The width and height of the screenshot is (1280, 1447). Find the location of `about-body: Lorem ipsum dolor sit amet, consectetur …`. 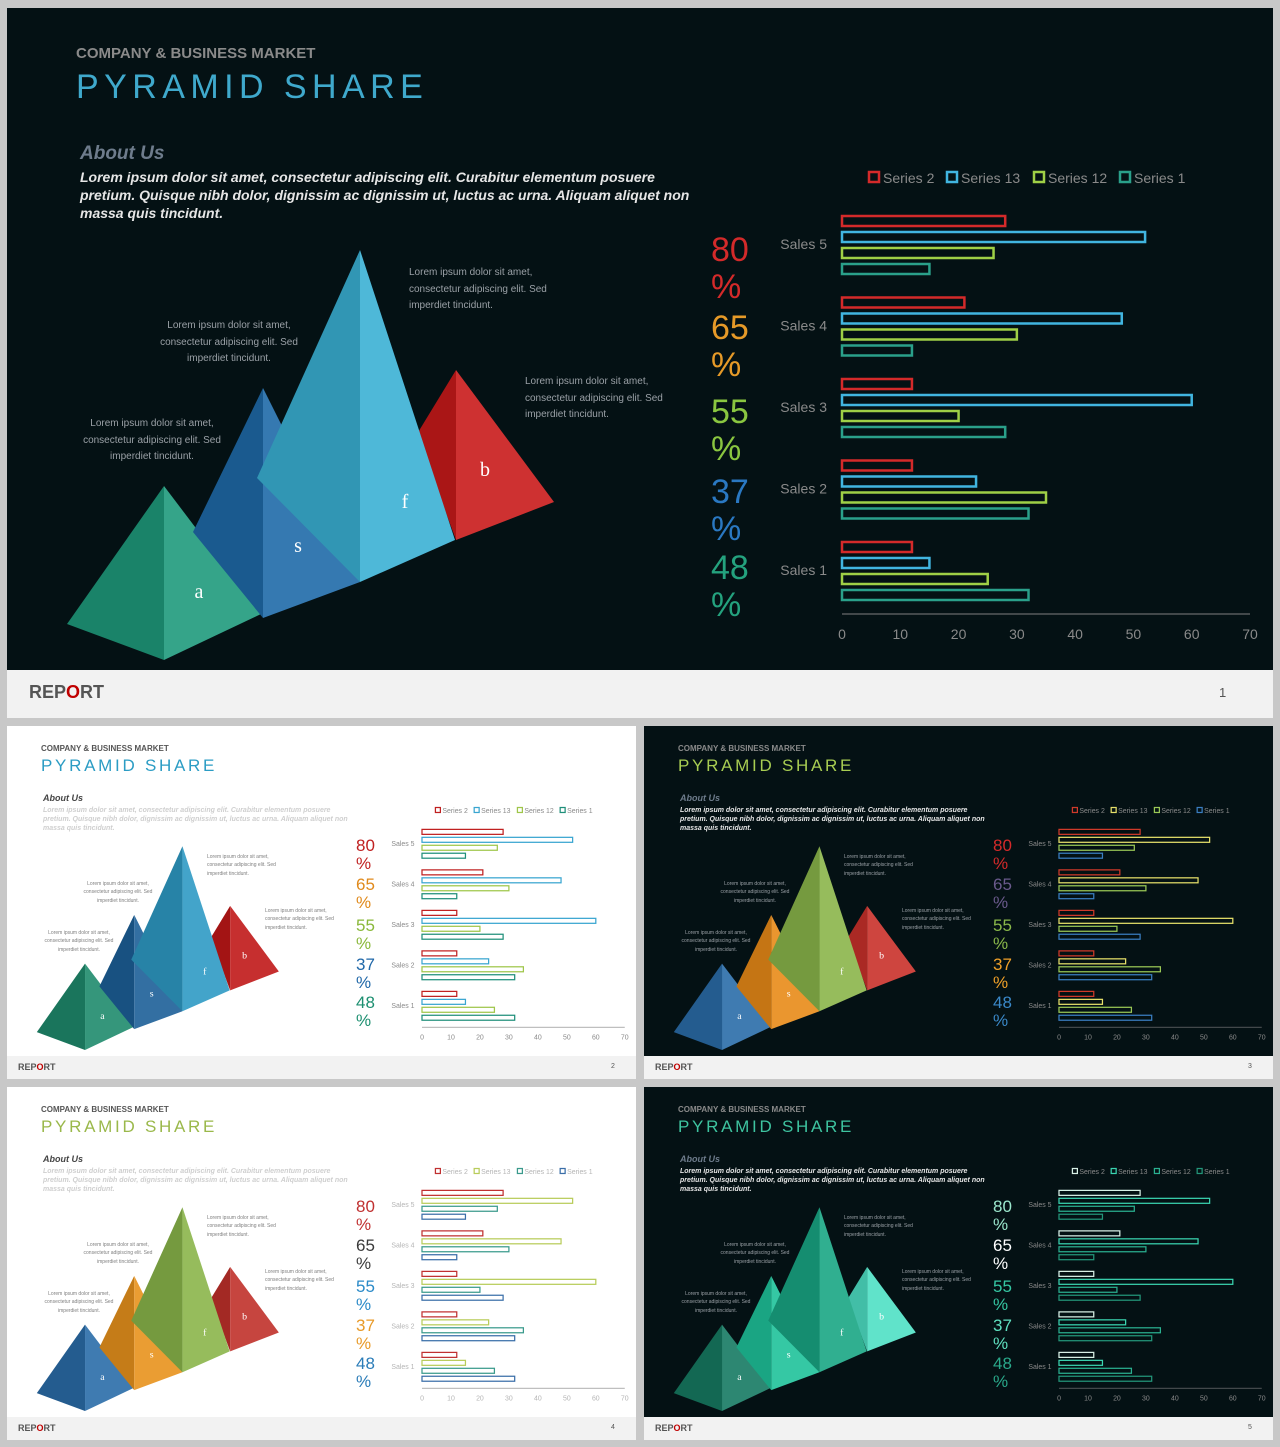

about-body: Lorem ipsum dolor sit amet, consectetur … is located at coordinates (195, 820).